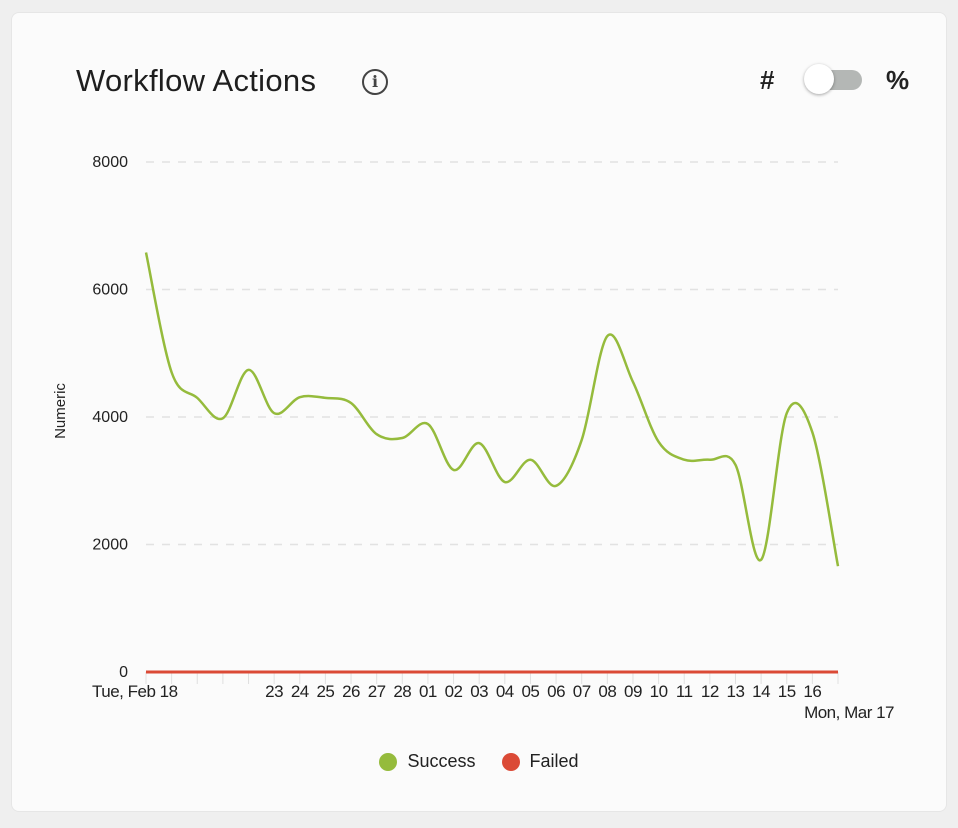 This screenshot has height=828, width=958. Describe the element at coordinates (110, 162) in the screenshot. I see `y-tick-label: 8000` at that location.